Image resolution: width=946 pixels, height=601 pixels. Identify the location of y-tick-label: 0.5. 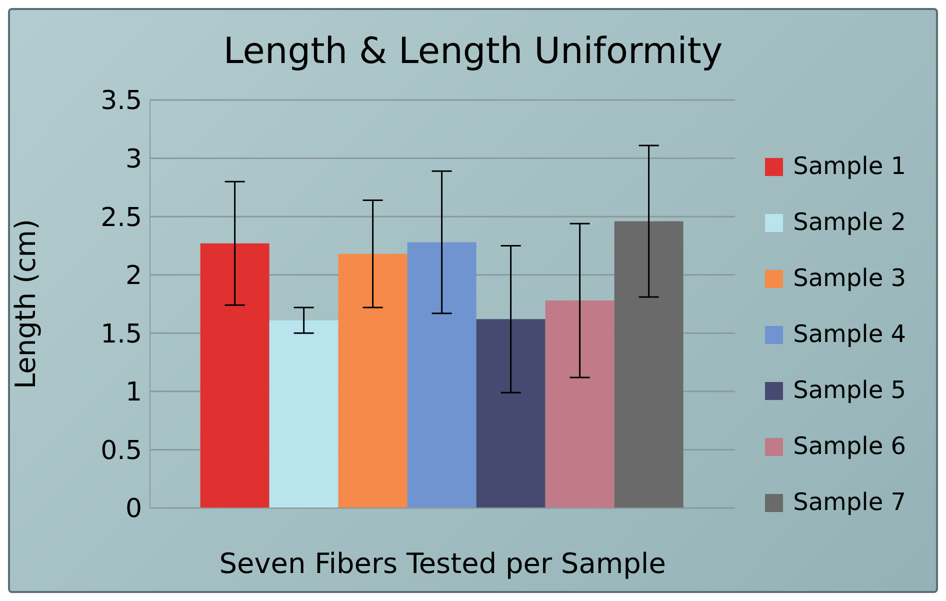
(121, 451).